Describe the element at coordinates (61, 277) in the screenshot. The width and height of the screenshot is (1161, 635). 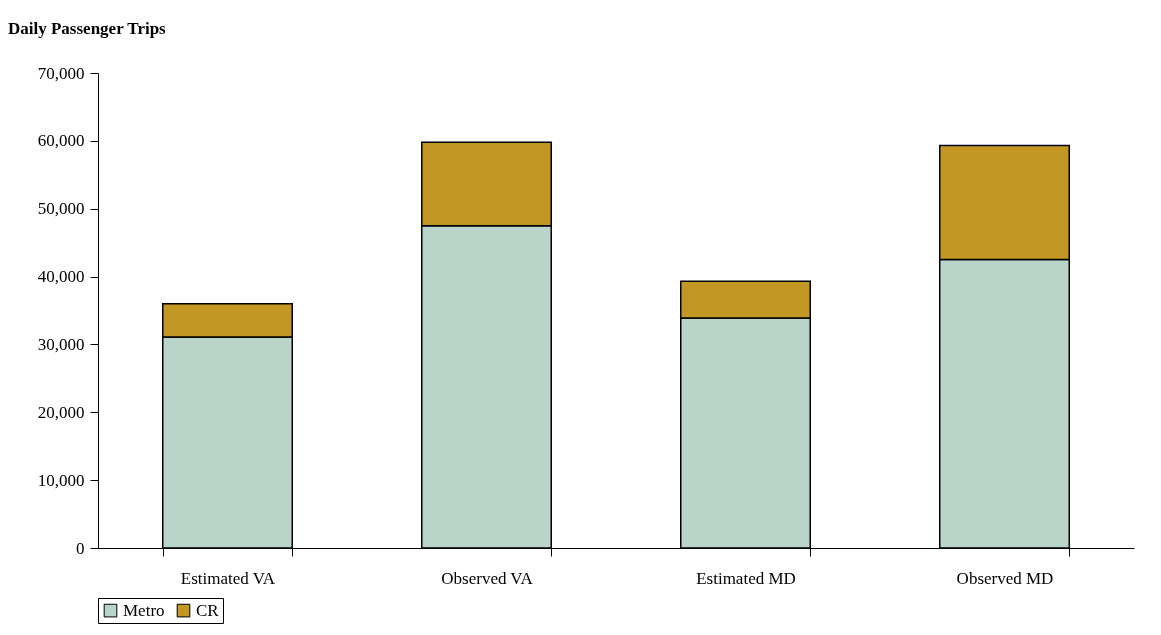
I see `y-tick-label: 40,000` at that location.